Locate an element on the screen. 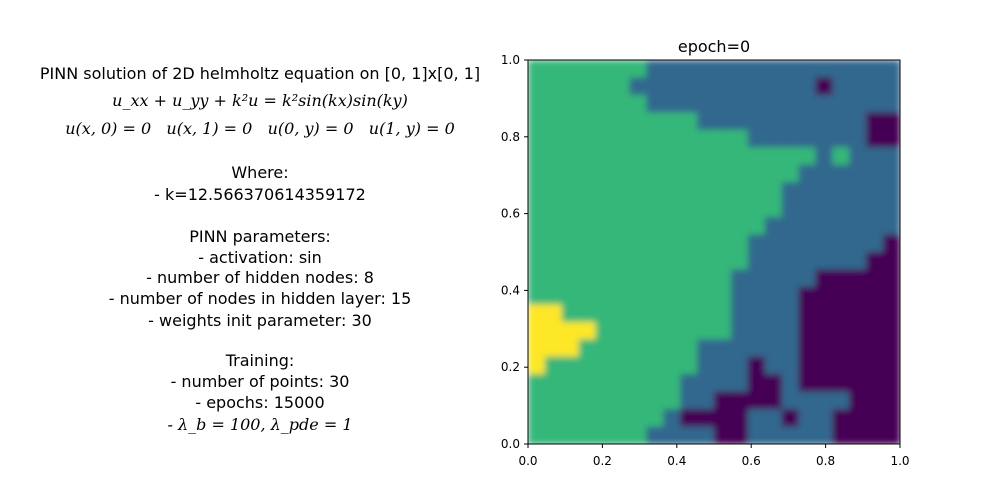 The height and width of the screenshot is (500, 1000). y-tick-label: 0.4 is located at coordinates (510, 290).